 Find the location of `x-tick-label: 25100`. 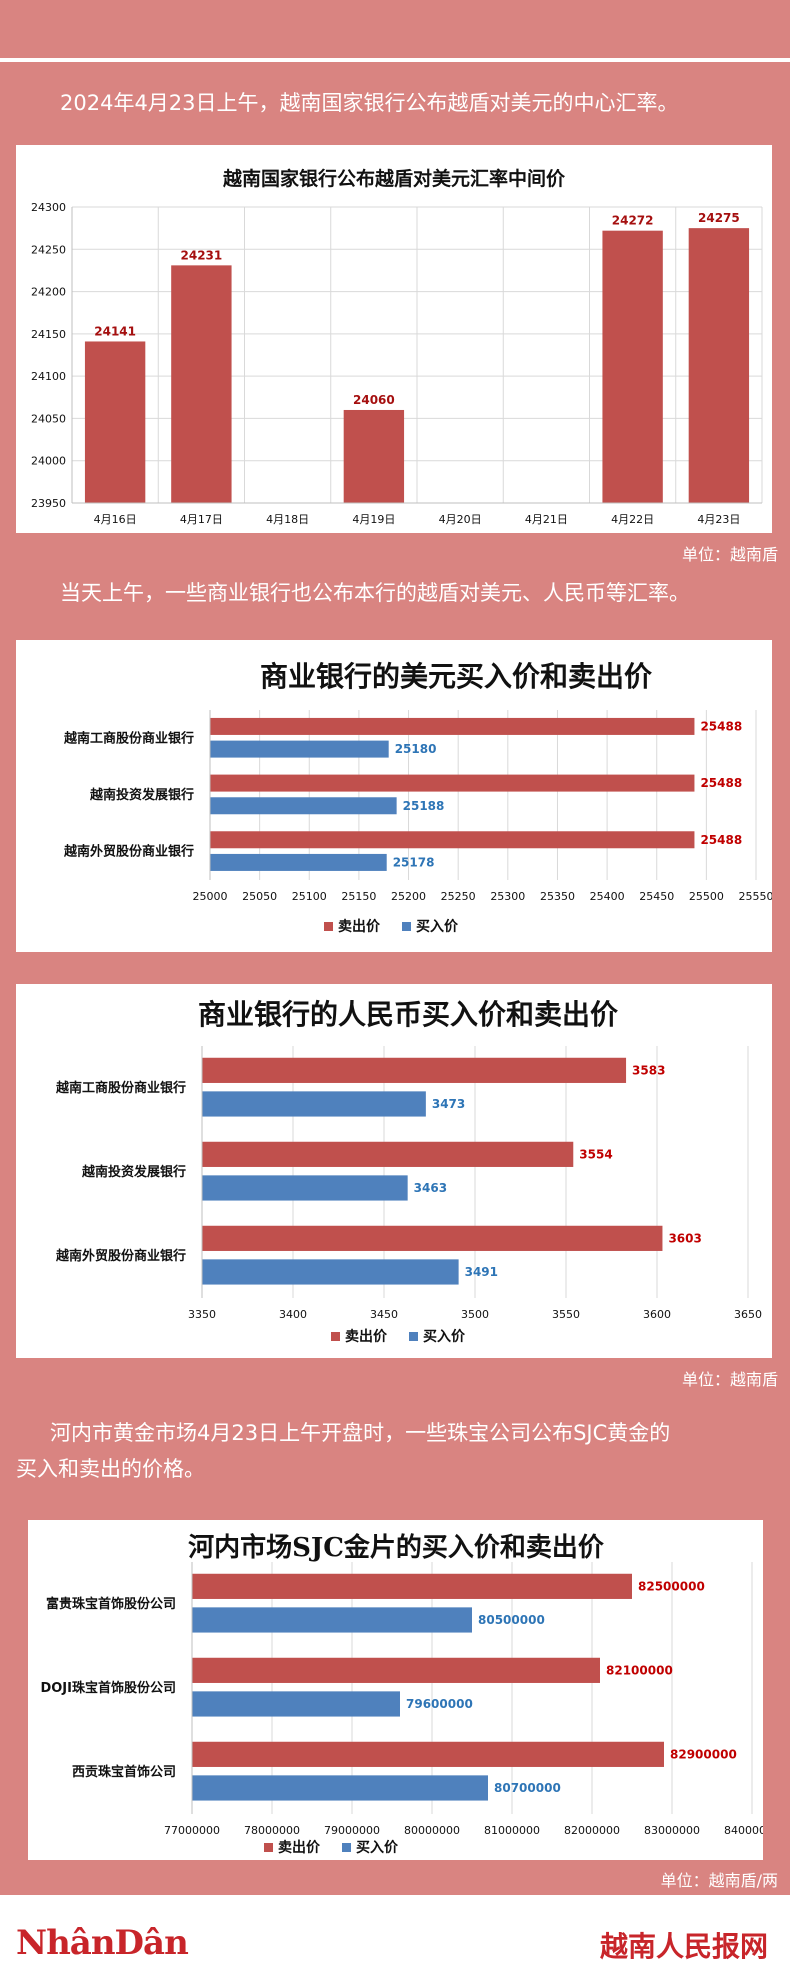

x-tick-label: 25100 is located at coordinates (309, 896).